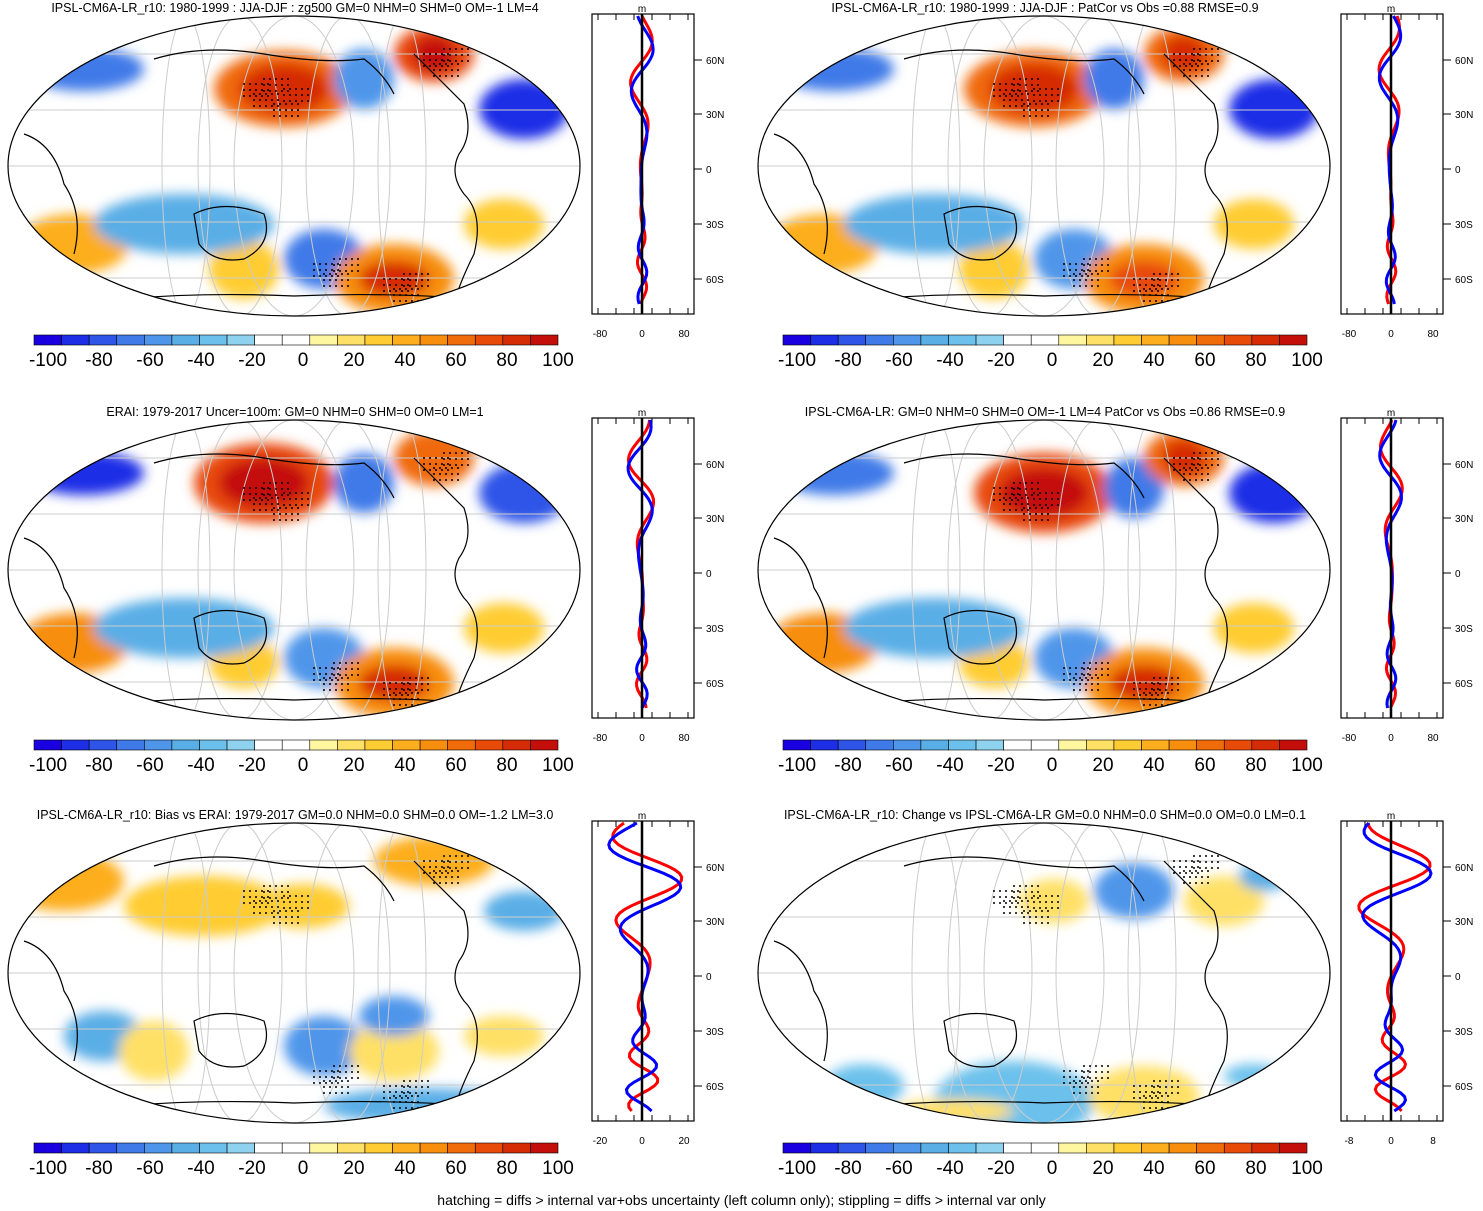 The width and height of the screenshot is (1483, 1211). Describe the element at coordinates (353, 1168) in the screenshot. I see `colorbar-label: 20` at that location.